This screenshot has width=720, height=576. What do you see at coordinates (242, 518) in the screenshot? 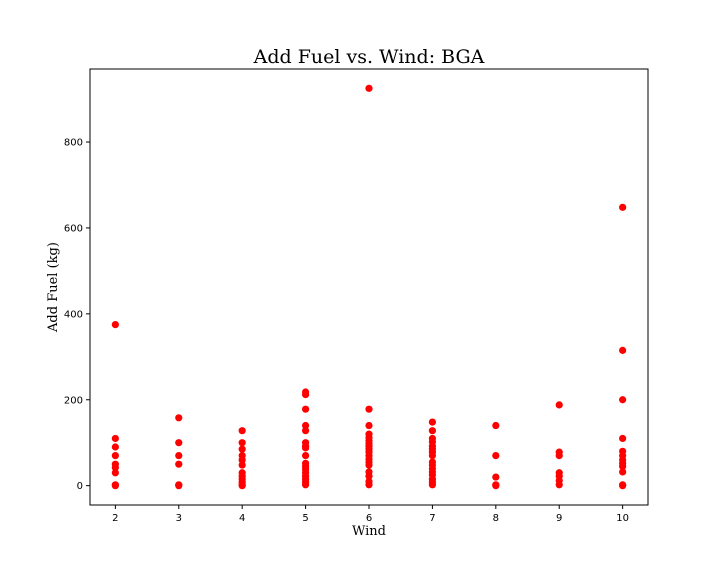
I see `x-tick-label-4: 4` at bounding box center [242, 518].